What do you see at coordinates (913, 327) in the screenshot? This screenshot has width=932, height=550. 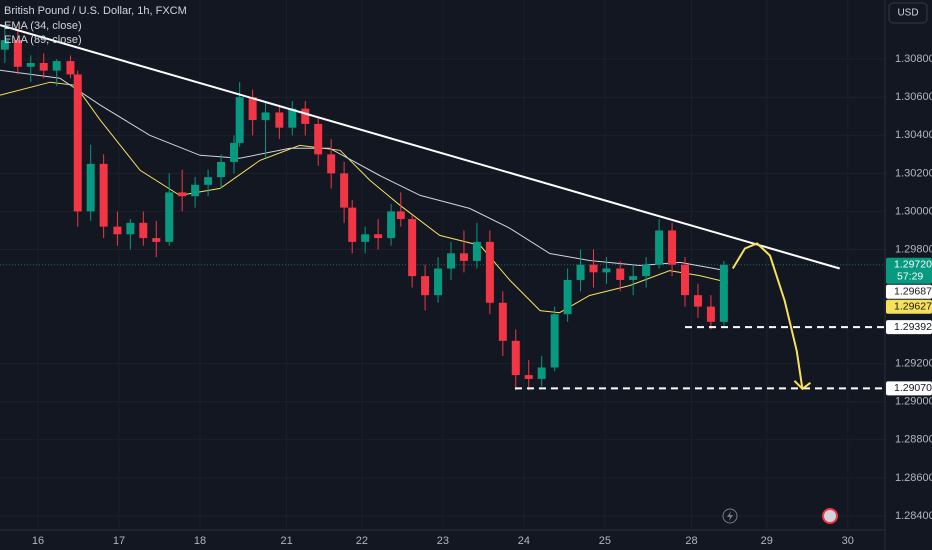 I see `price-label: 1.29392` at bounding box center [913, 327].